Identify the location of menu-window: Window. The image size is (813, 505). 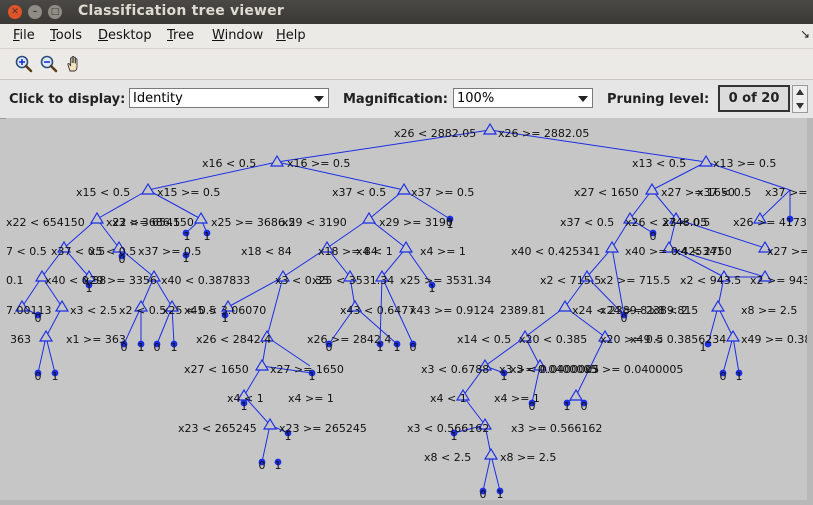
(238, 35).